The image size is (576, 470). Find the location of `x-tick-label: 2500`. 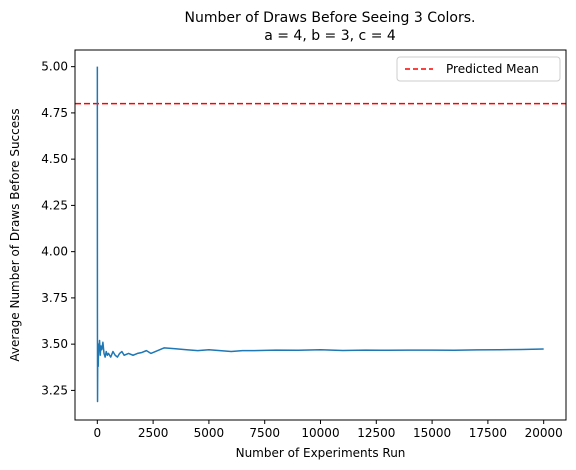

x-tick-label: 2500 is located at coordinates (153, 433).